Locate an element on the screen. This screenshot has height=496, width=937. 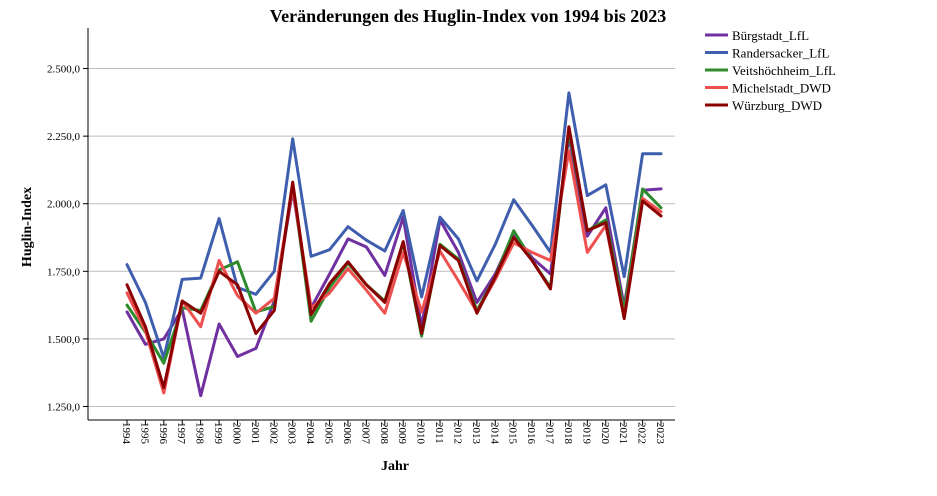
x-tick-label: 2001 is located at coordinates (255, 433).